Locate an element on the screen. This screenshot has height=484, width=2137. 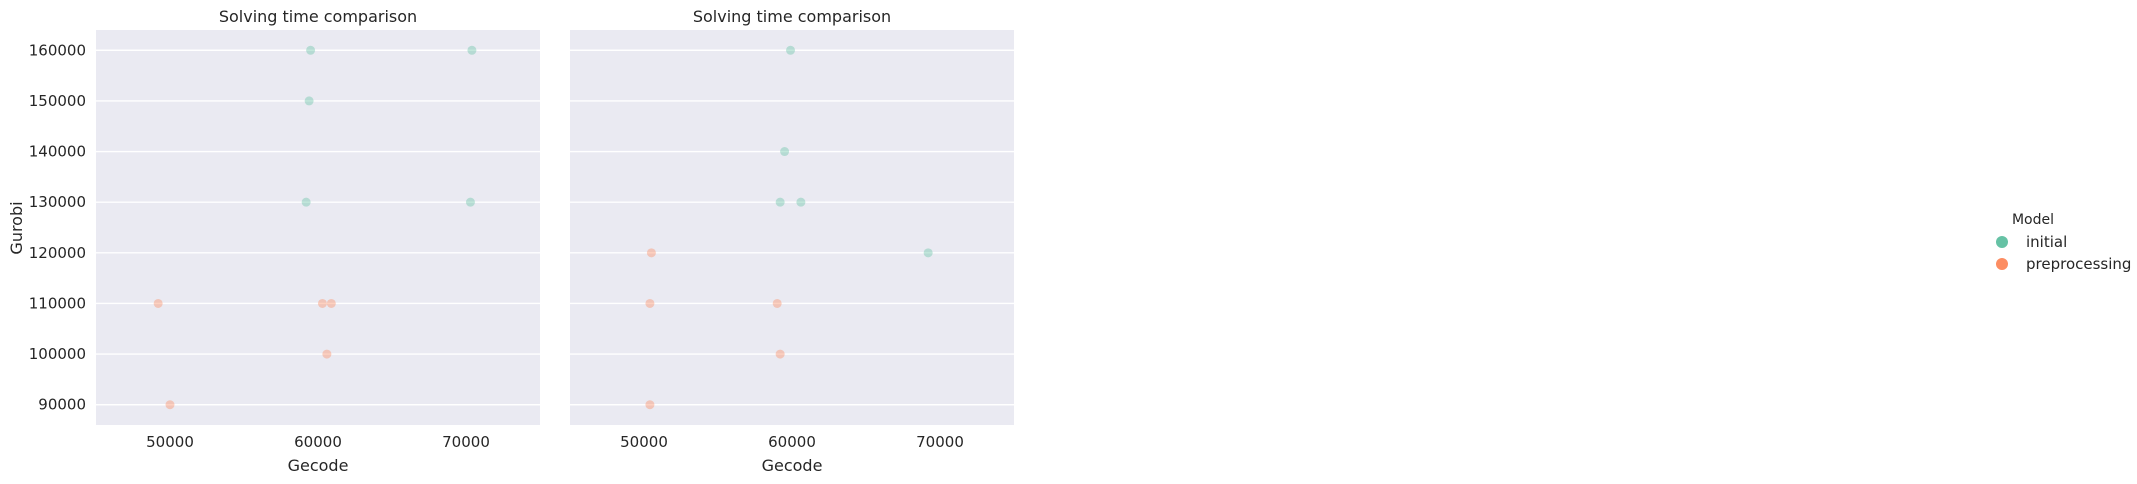
y-tick-label: 130000 is located at coordinates (57, 202).